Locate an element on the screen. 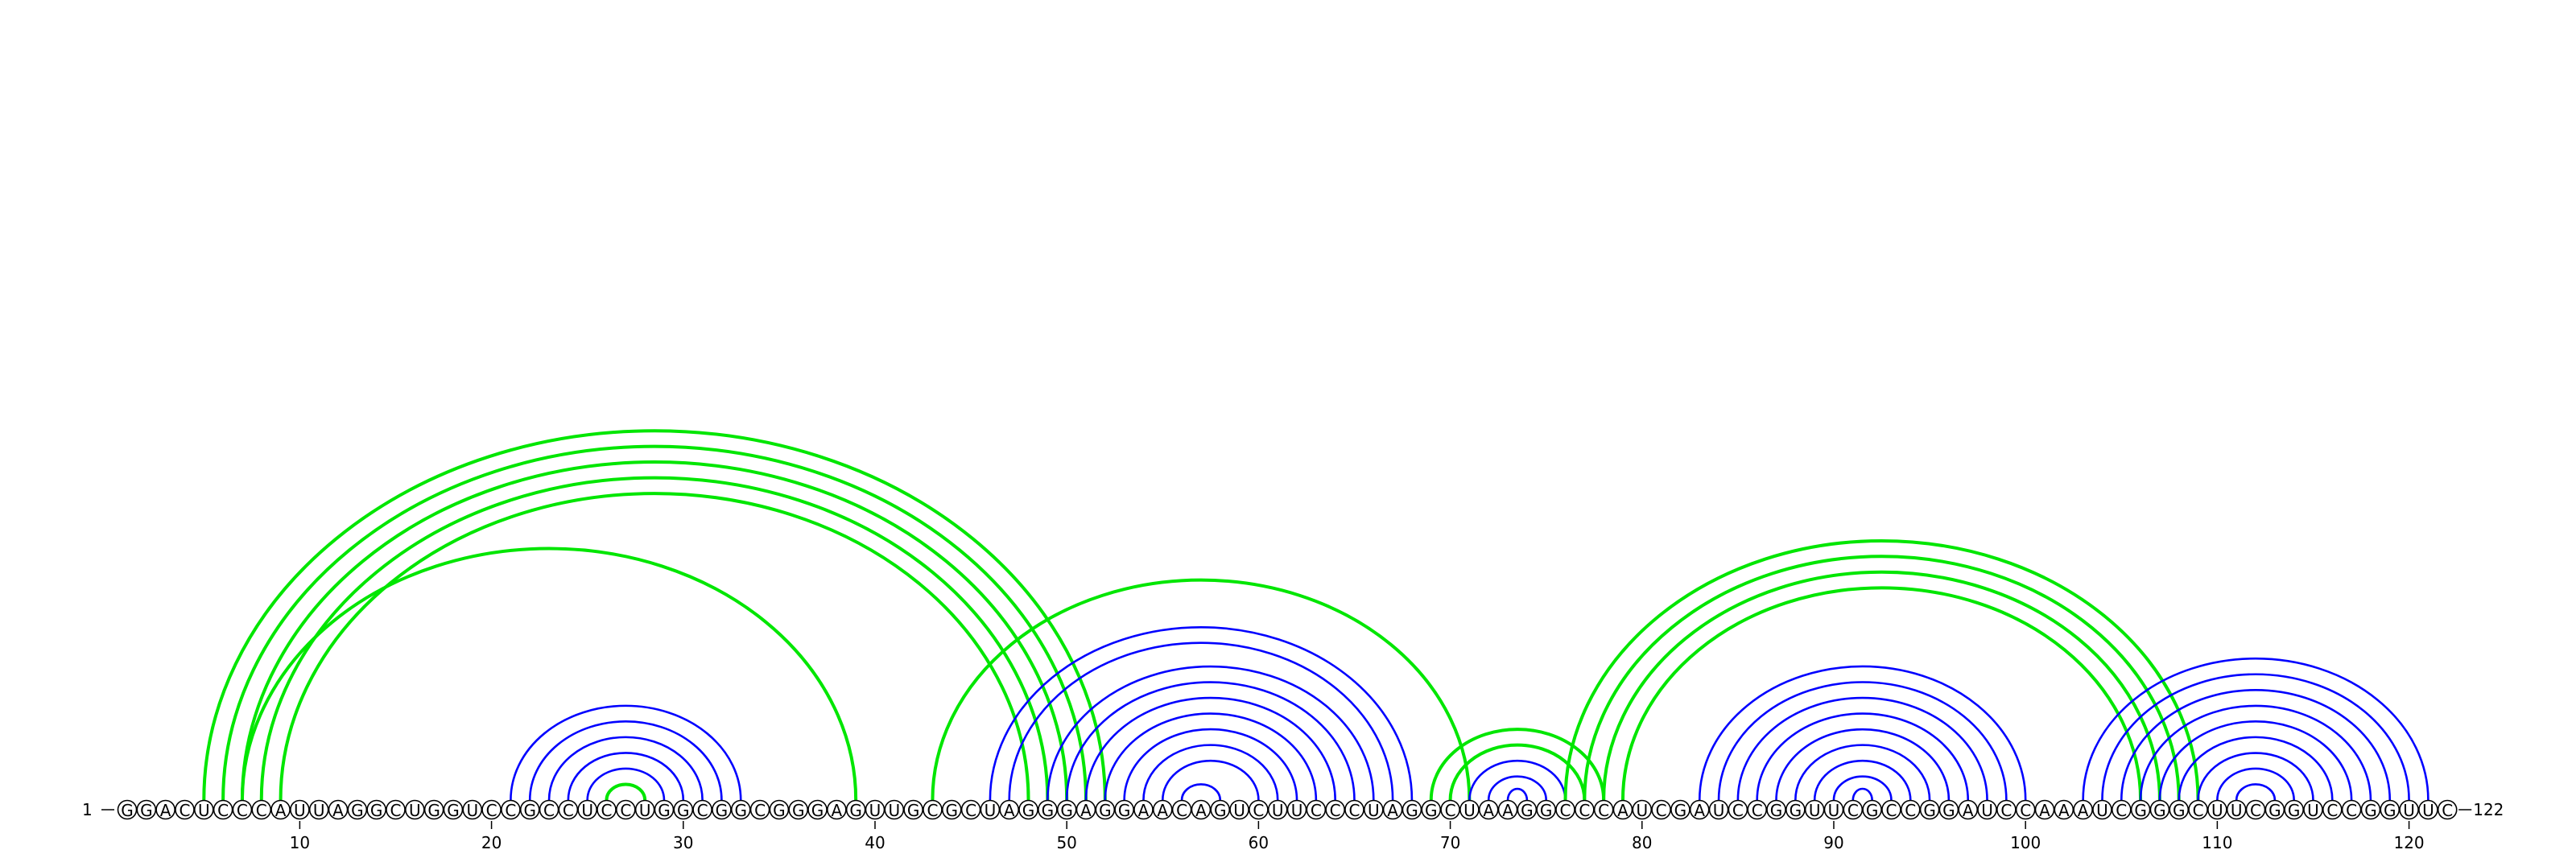  tick-label: 70 is located at coordinates (1450, 842).